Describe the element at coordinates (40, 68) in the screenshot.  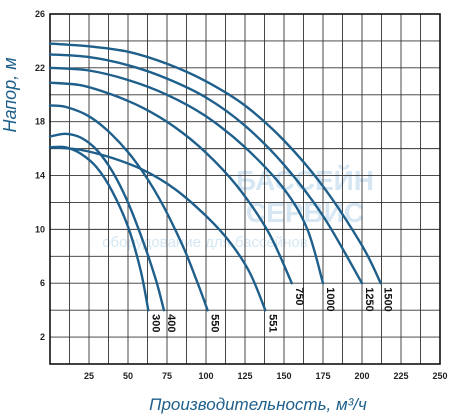
I see `y-tick-label: 22` at that location.